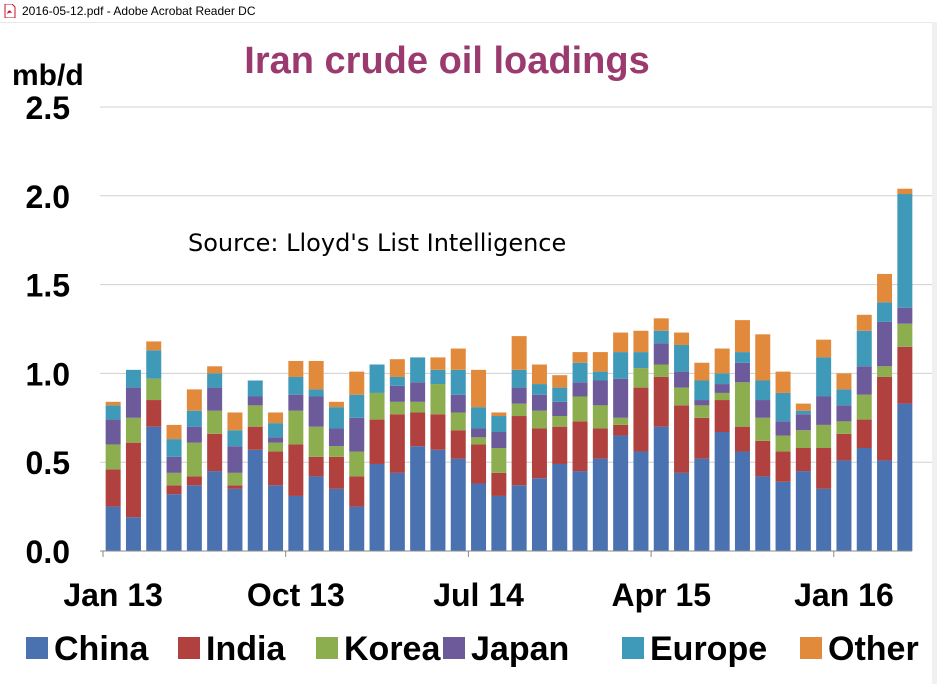 The width and height of the screenshot is (937, 684). I want to click on scrollbar-track, so click(934, 353).